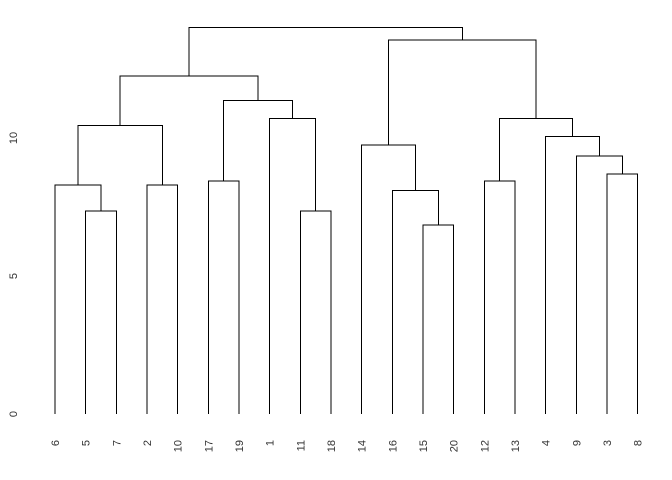 The width and height of the screenshot is (672, 480). I want to click on leaf-label: 18, so click(332, 446).